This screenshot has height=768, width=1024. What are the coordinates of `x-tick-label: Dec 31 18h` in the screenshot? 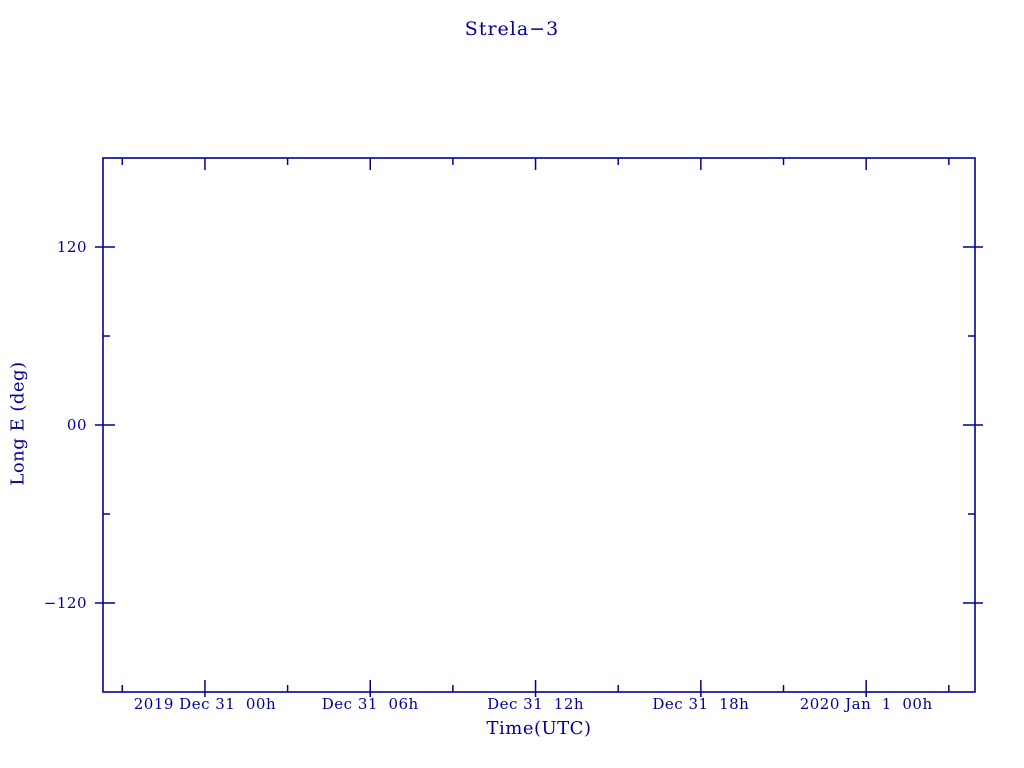 It's located at (700, 704).